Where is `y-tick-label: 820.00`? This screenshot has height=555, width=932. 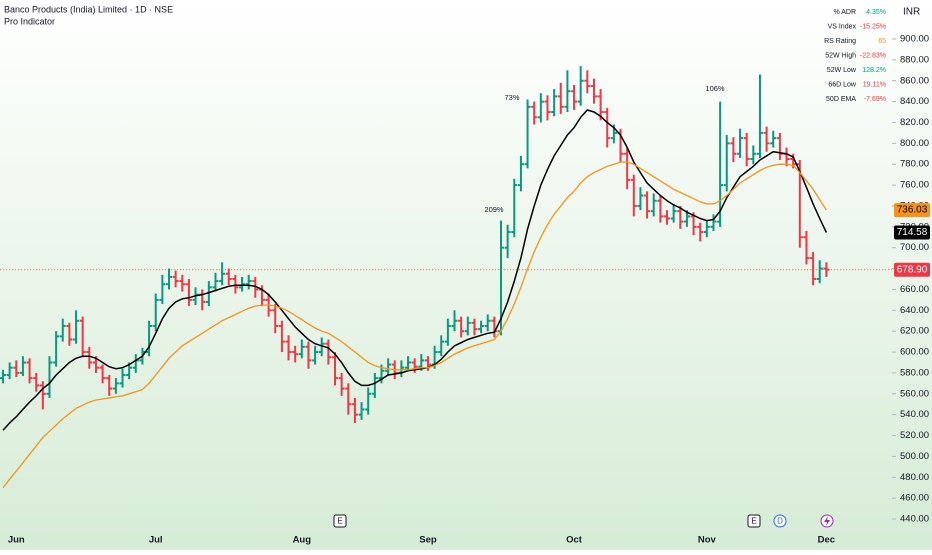
y-tick-label: 820.00 is located at coordinates (914, 122).